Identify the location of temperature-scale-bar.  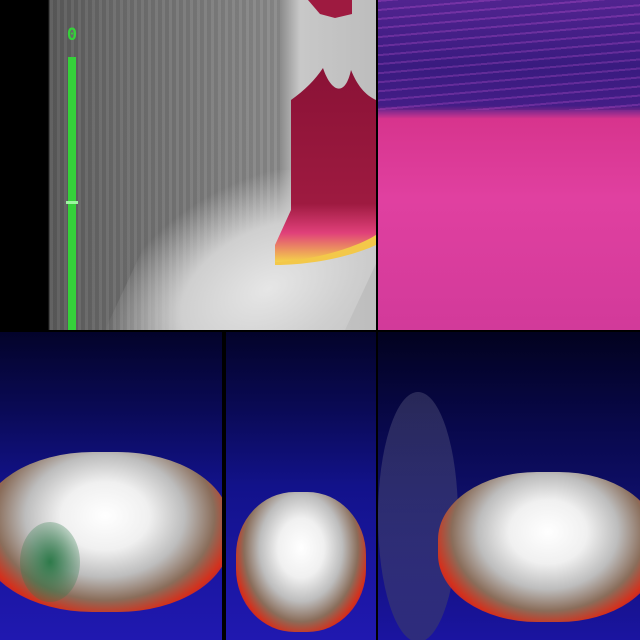
(72, 193).